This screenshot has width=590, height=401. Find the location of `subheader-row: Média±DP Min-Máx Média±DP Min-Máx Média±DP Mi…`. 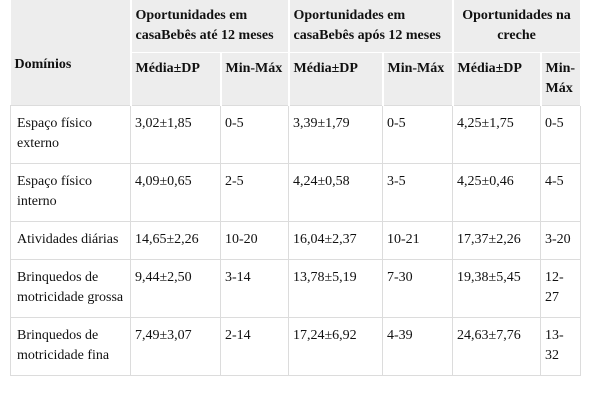

subheader-row: Média±DP Min-Máx Média±DP Min-Máx Média±DP Mi… is located at coordinates (296, 79).